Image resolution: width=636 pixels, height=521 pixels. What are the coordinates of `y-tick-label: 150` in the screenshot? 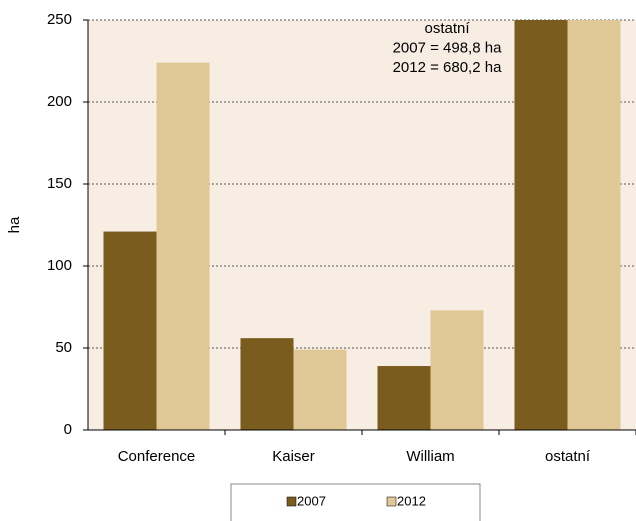 It's located at (59, 183).